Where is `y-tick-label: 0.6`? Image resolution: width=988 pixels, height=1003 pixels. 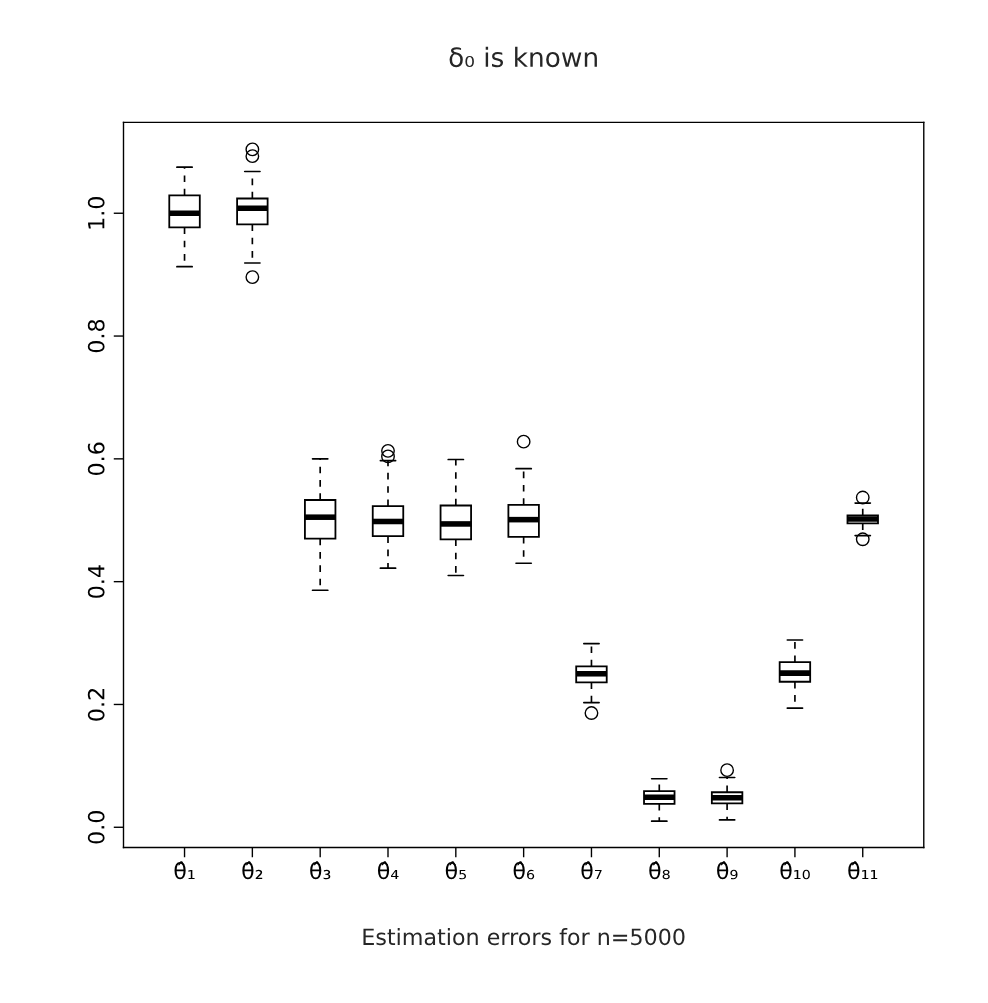
y-tick-label: 0.6 is located at coordinates (96, 459).